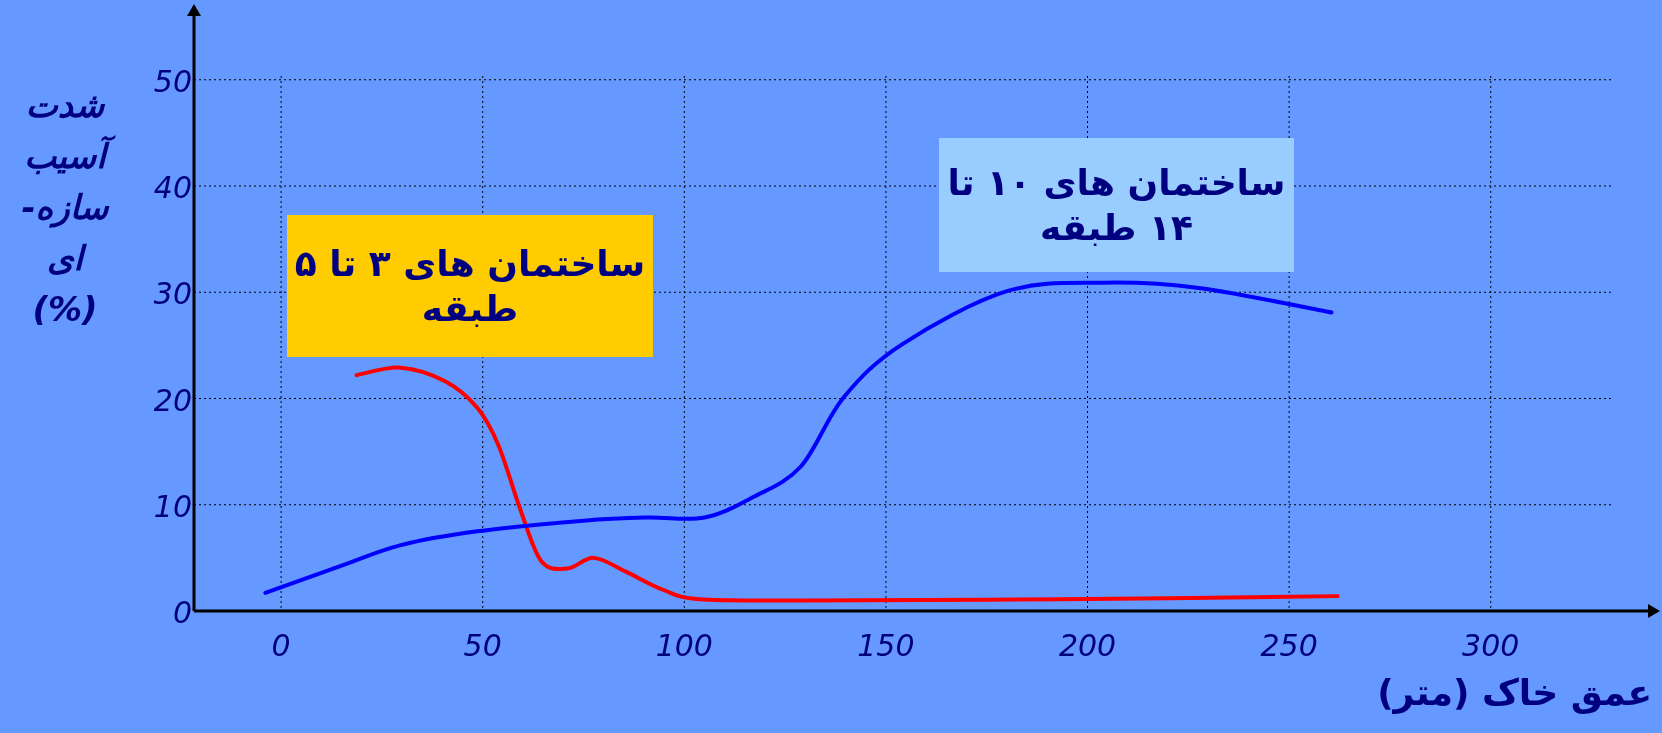 Image resolution: width=1662 pixels, height=733 pixels. Describe the element at coordinates (172, 81) in the screenshot. I see `y-tick-label: 50` at that location.